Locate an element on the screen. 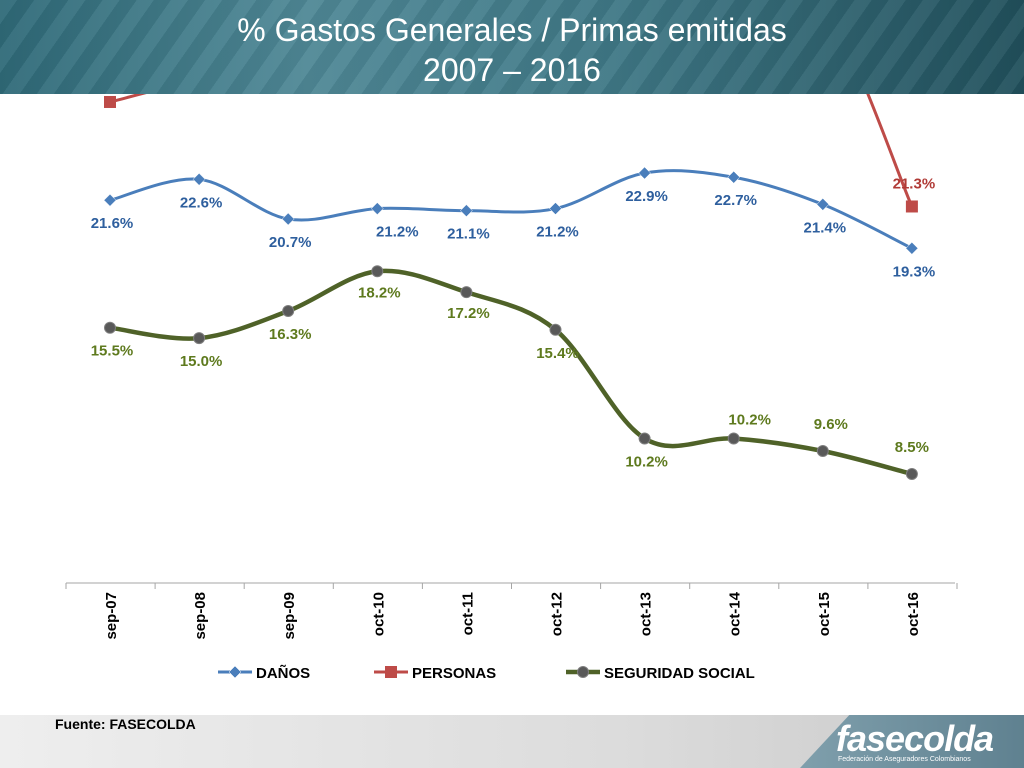 Image resolution: width=1024 pixels, height=768 pixels. x-tick-label: sep-08 is located at coordinates (200, 616).